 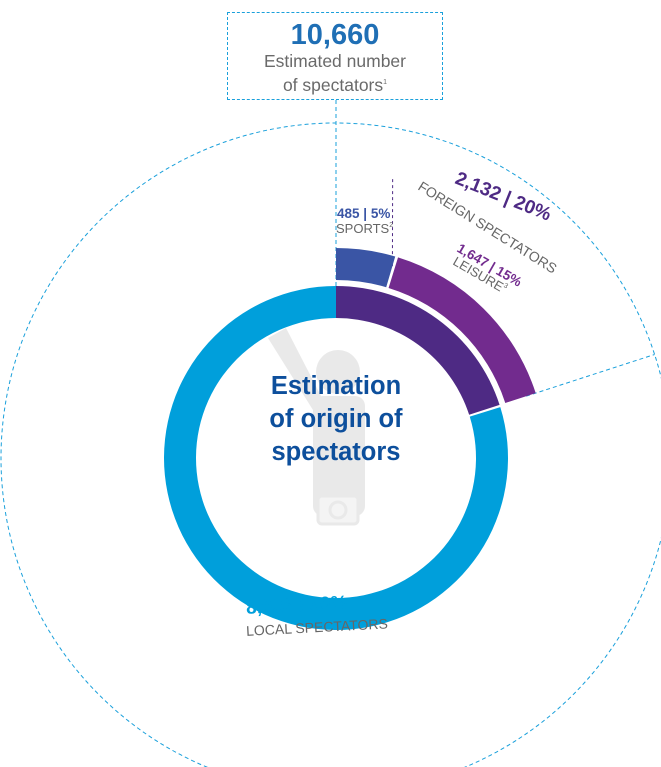 I want to click on total-spectators-box: 10,660 Estimated number of spectators1, so click(x=335, y=56).